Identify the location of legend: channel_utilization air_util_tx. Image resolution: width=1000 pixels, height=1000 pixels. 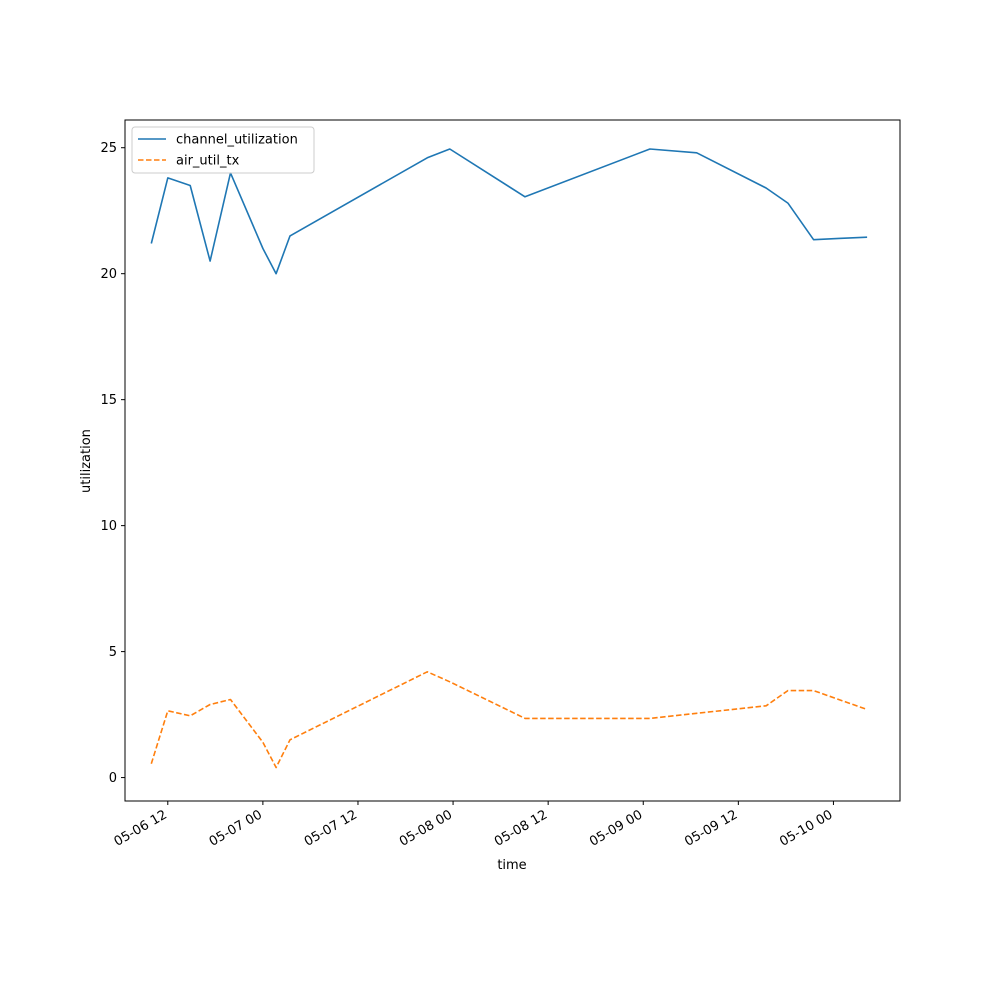
(223, 150).